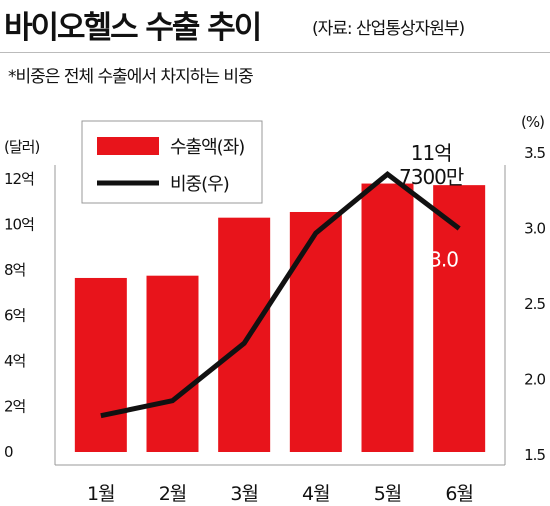  Describe the element at coordinates (14, 407) in the screenshot. I see `left-tick-label: 2억` at that location.